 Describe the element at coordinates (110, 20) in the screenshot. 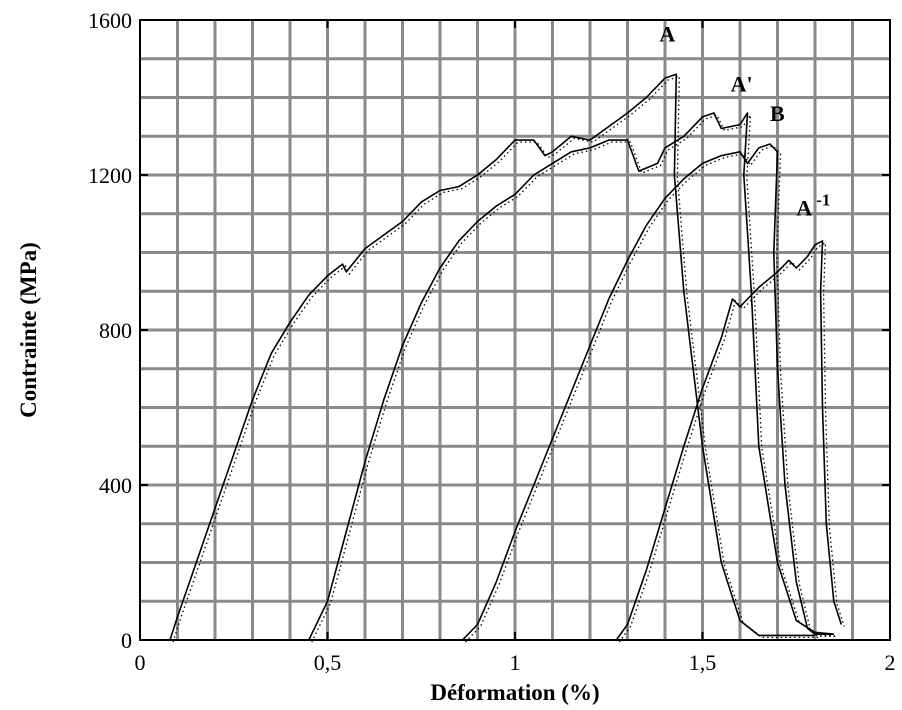

I see `y-tick-label: 1600` at that location.